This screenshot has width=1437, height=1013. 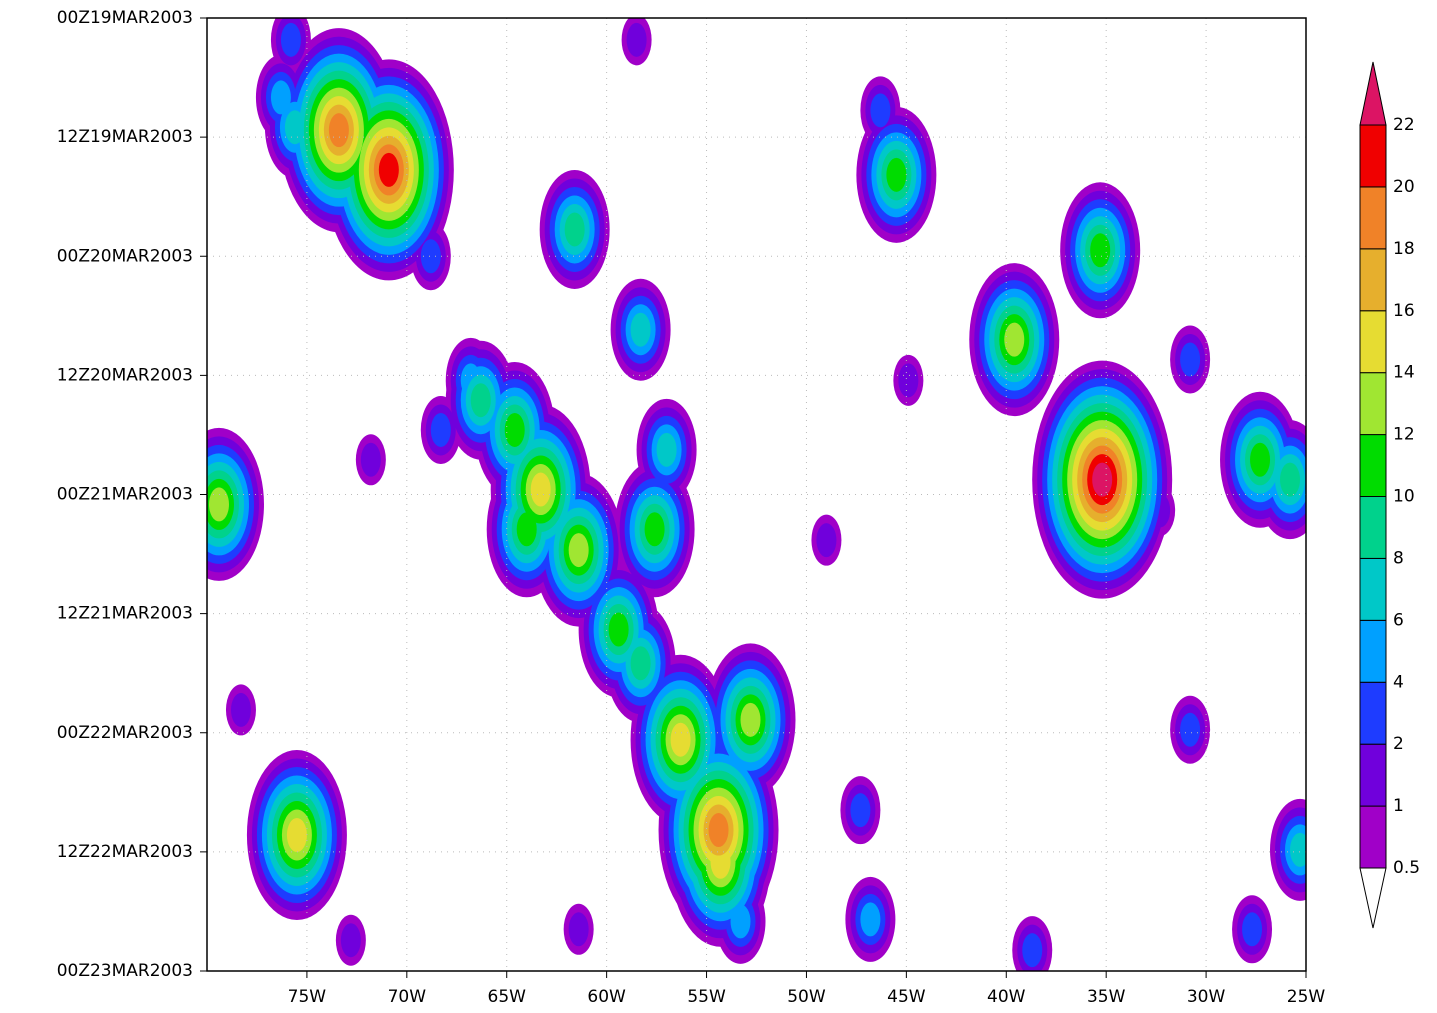 I want to click on y-tick-label: 00Z19MAR2003, so click(x=125, y=18).